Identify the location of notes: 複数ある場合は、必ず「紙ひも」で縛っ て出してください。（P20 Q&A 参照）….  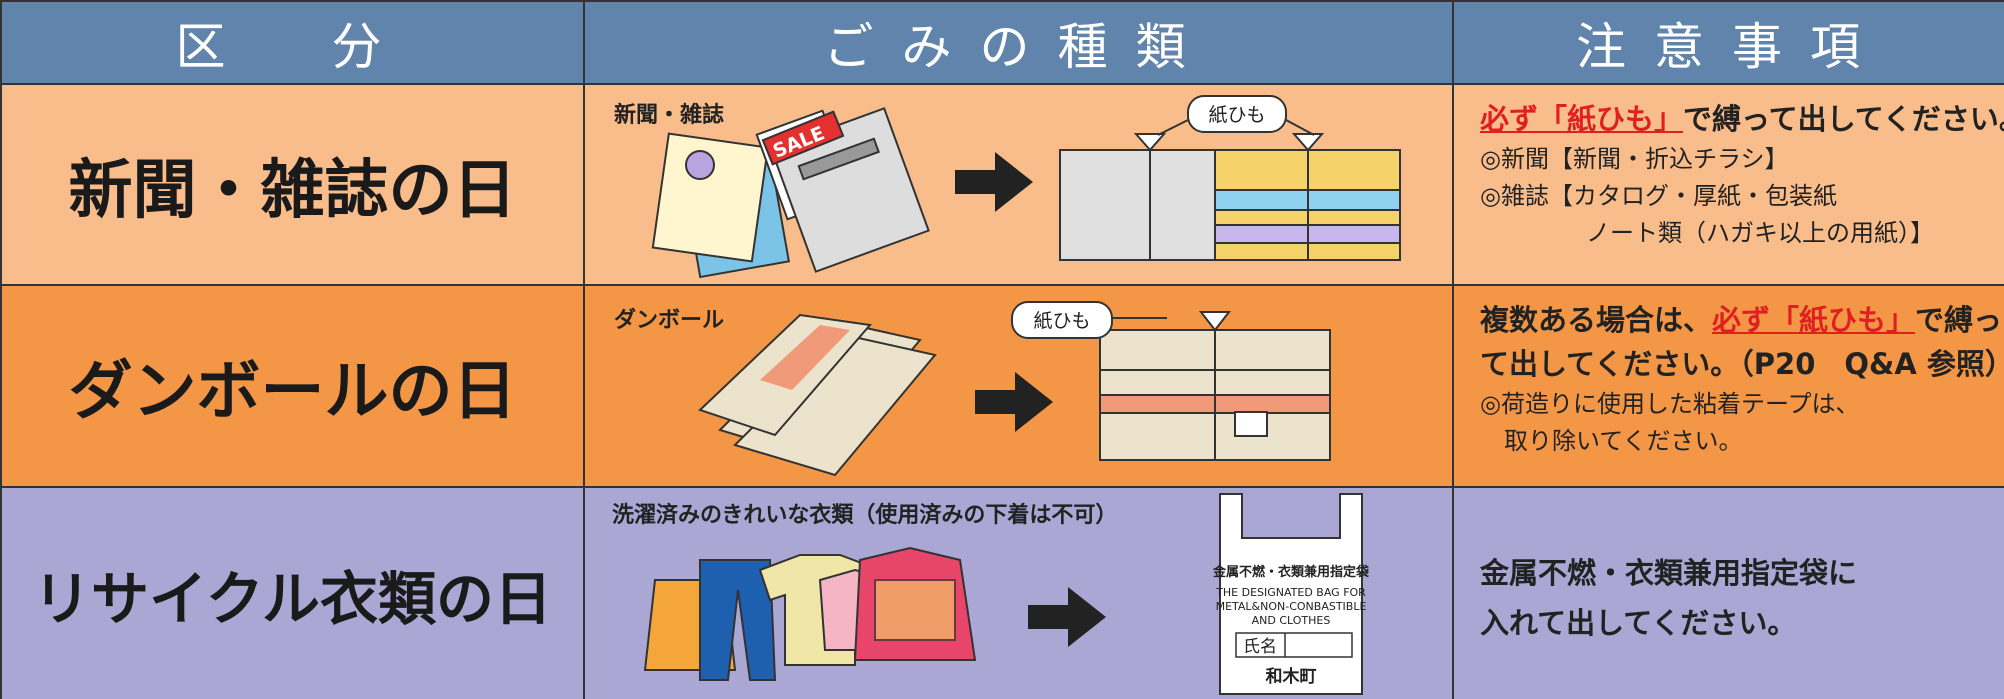
(1728, 386).